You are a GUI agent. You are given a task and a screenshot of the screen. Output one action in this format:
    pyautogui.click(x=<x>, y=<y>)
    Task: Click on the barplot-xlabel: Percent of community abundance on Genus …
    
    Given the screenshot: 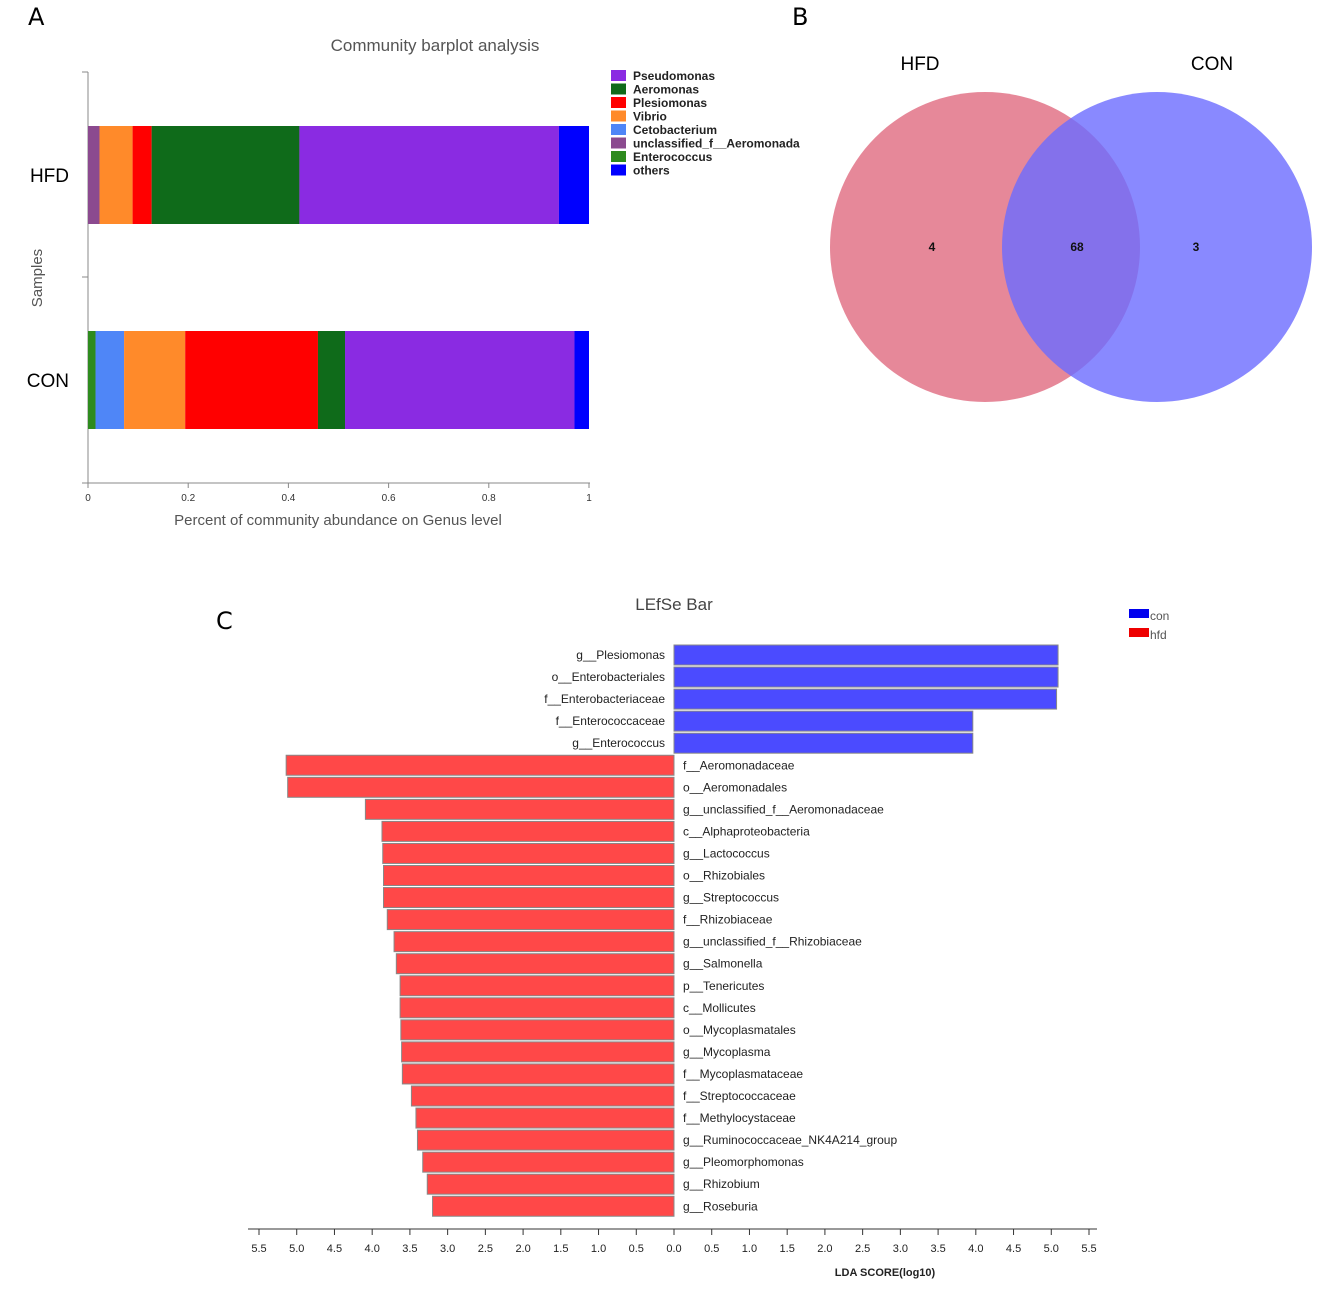 What is the action you would take?
    pyautogui.click(x=338, y=520)
    